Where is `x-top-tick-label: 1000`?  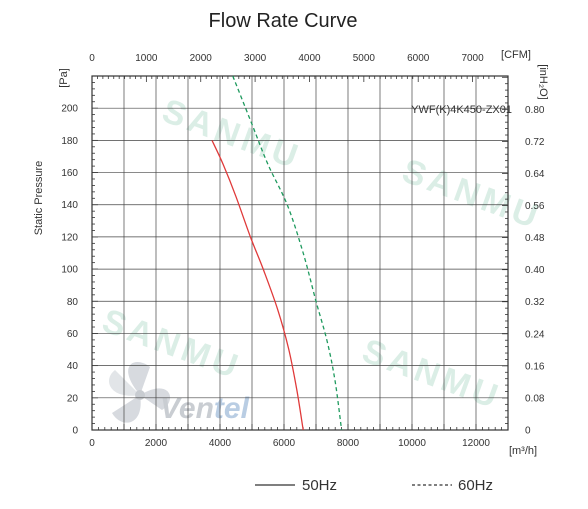
x-top-tick-label: 1000 is located at coordinates (146, 58).